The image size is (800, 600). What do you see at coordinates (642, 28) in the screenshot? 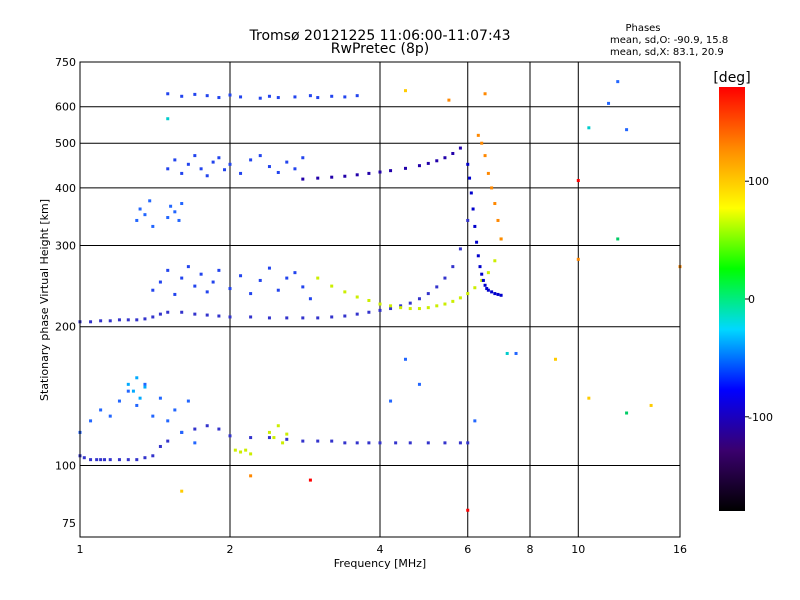
I see `stats-heading: Phases` at bounding box center [642, 28].